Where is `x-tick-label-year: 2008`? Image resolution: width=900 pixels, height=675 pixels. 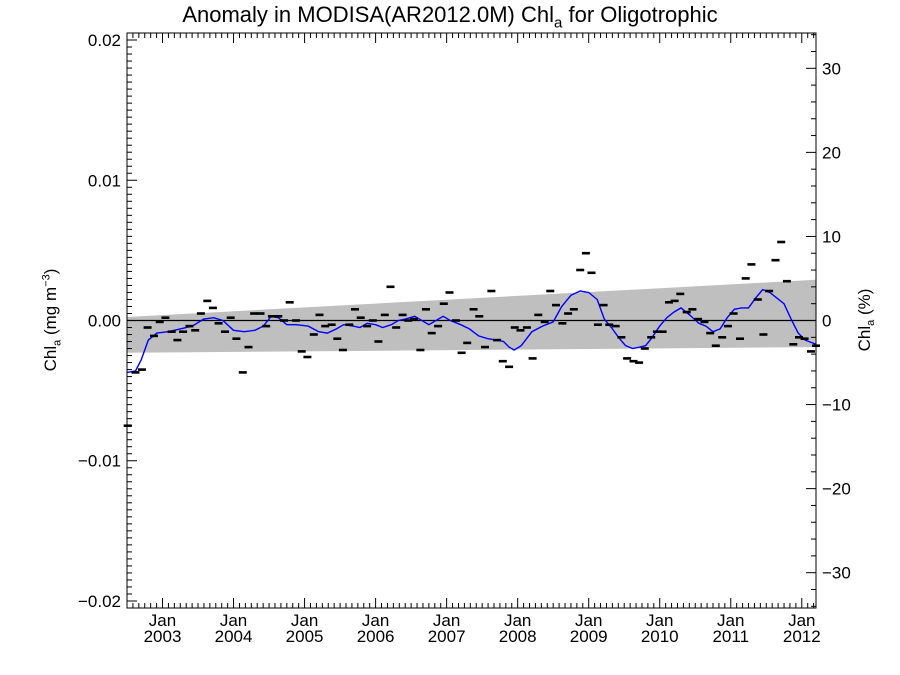
x-tick-label-year: 2008 is located at coordinates (518, 636).